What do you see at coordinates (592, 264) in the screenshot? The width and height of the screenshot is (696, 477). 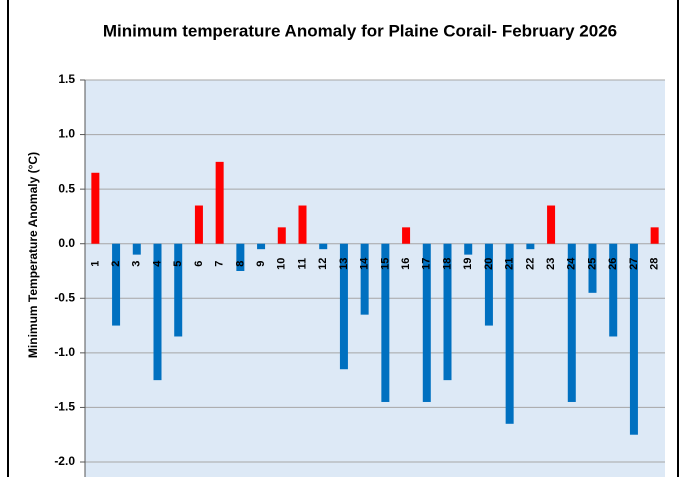 I see `x-tick-label: 25` at bounding box center [592, 264].